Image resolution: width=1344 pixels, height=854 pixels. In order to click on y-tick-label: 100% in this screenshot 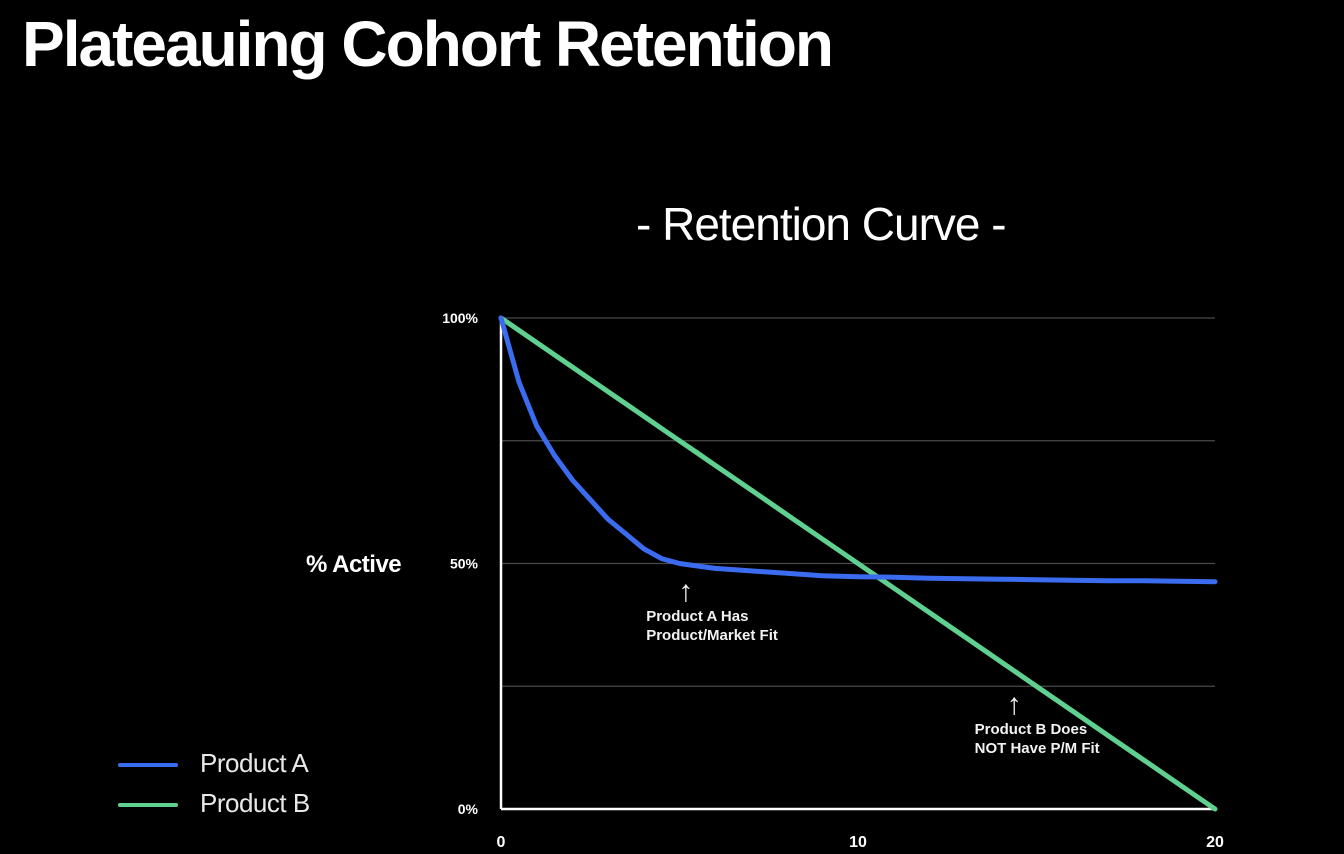, I will do `click(460, 318)`.